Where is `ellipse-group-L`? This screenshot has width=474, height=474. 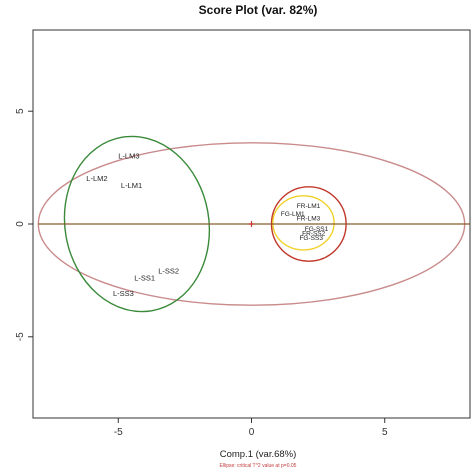 ellipse-group-L is located at coordinates (137, 224).